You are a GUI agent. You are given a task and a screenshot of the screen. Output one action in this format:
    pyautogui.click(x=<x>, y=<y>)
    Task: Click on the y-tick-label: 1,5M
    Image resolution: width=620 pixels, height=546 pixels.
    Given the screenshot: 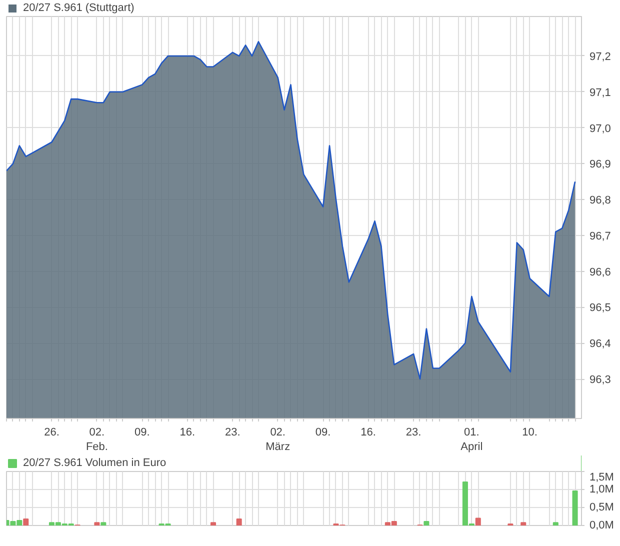 What is the action you would take?
    pyautogui.click(x=602, y=478)
    